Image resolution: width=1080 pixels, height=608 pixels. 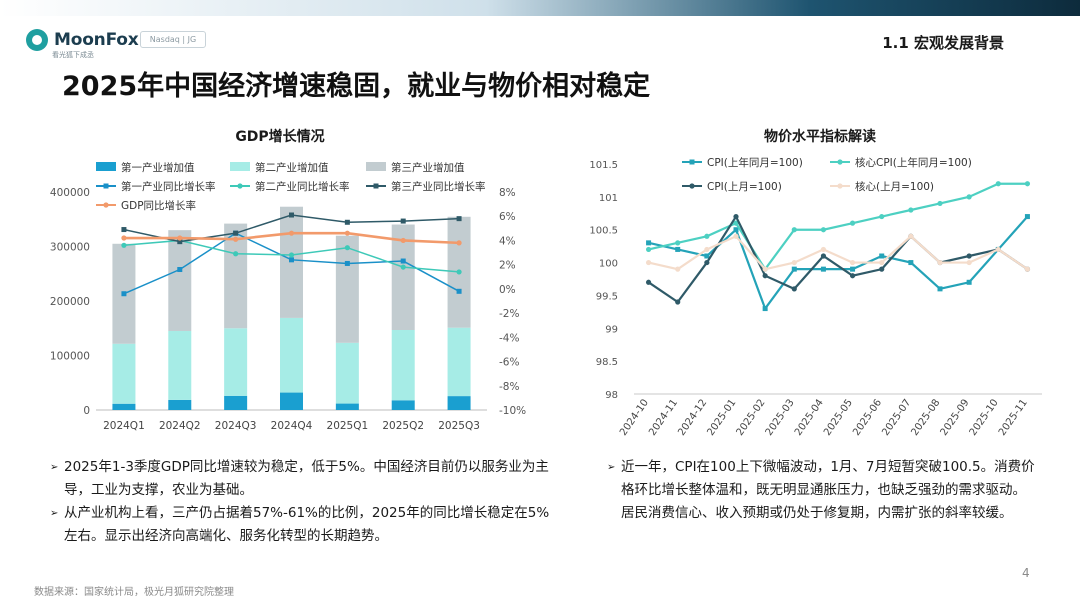 What do you see at coordinates (134, 592) in the screenshot?
I see `data-source: 数据来源：国家统计局，极光月狐研究院整理` at bounding box center [134, 592].